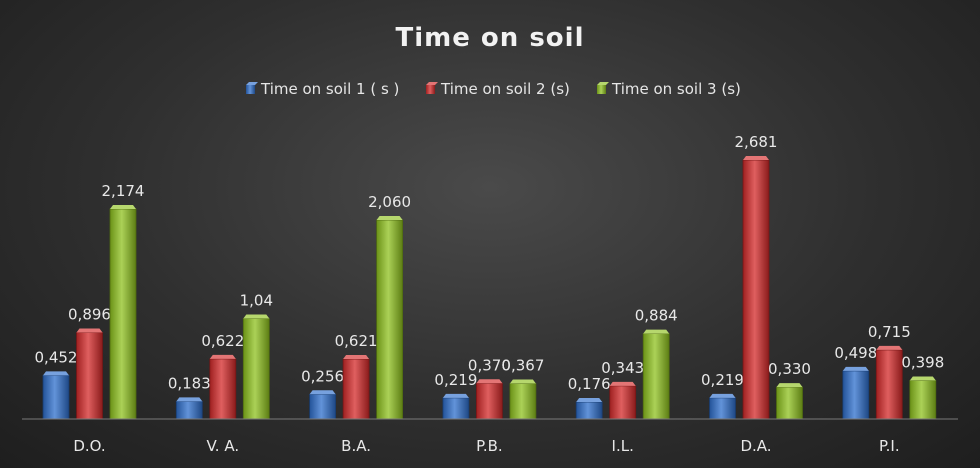 Image resolution: width=980 pixels, height=468 pixels. Describe the element at coordinates (89, 446) in the screenshot. I see `category-label: D.O.` at that location.